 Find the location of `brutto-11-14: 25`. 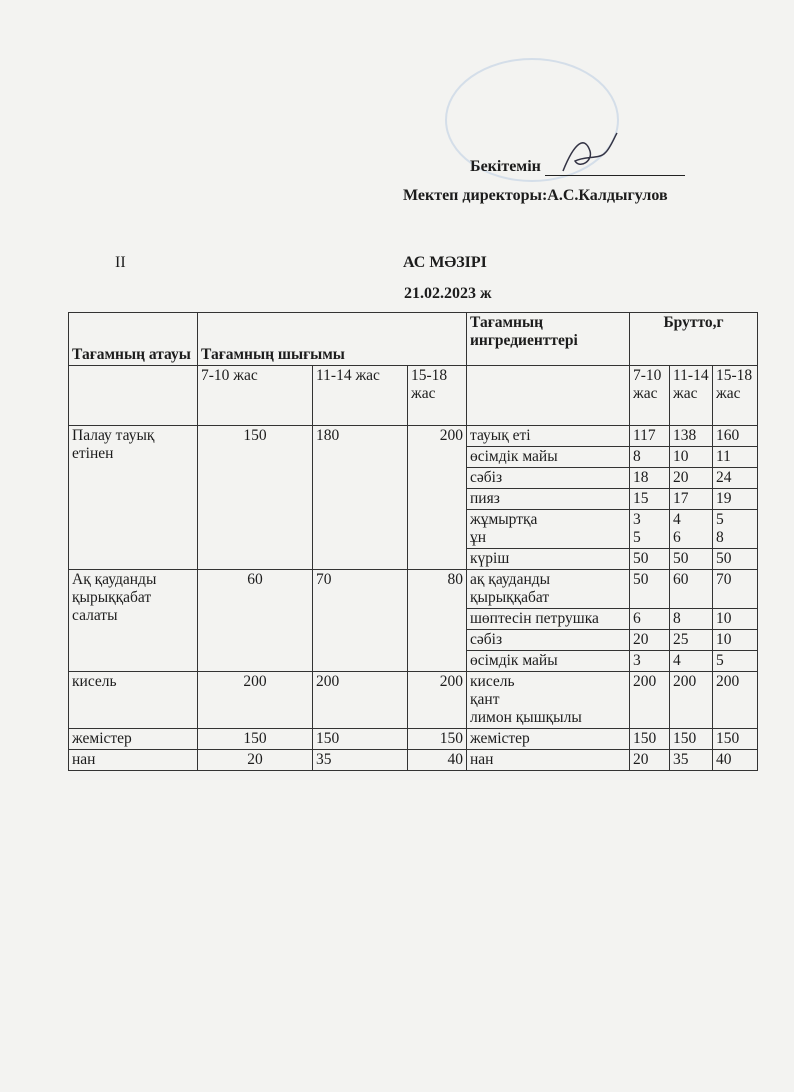

brutto-11-14: 25 is located at coordinates (691, 640).